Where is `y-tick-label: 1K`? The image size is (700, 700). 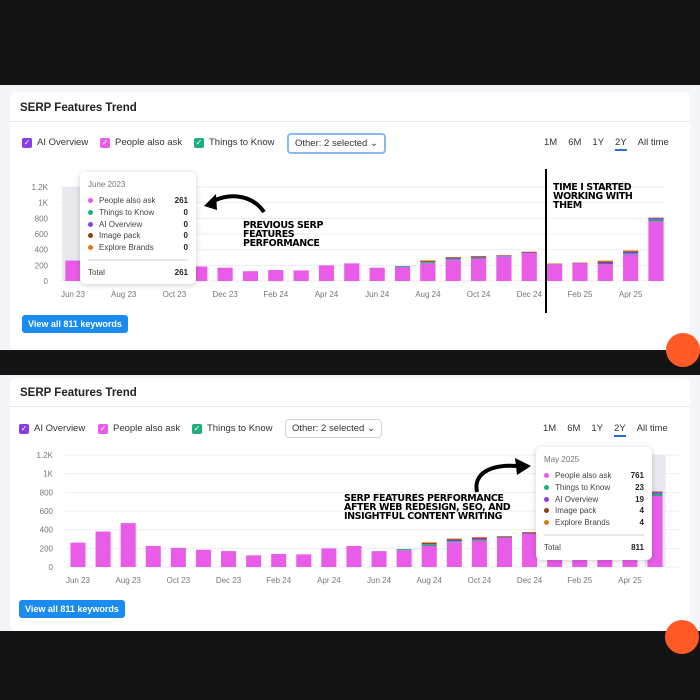
y-tick-label: 1K is located at coordinates (48, 474).